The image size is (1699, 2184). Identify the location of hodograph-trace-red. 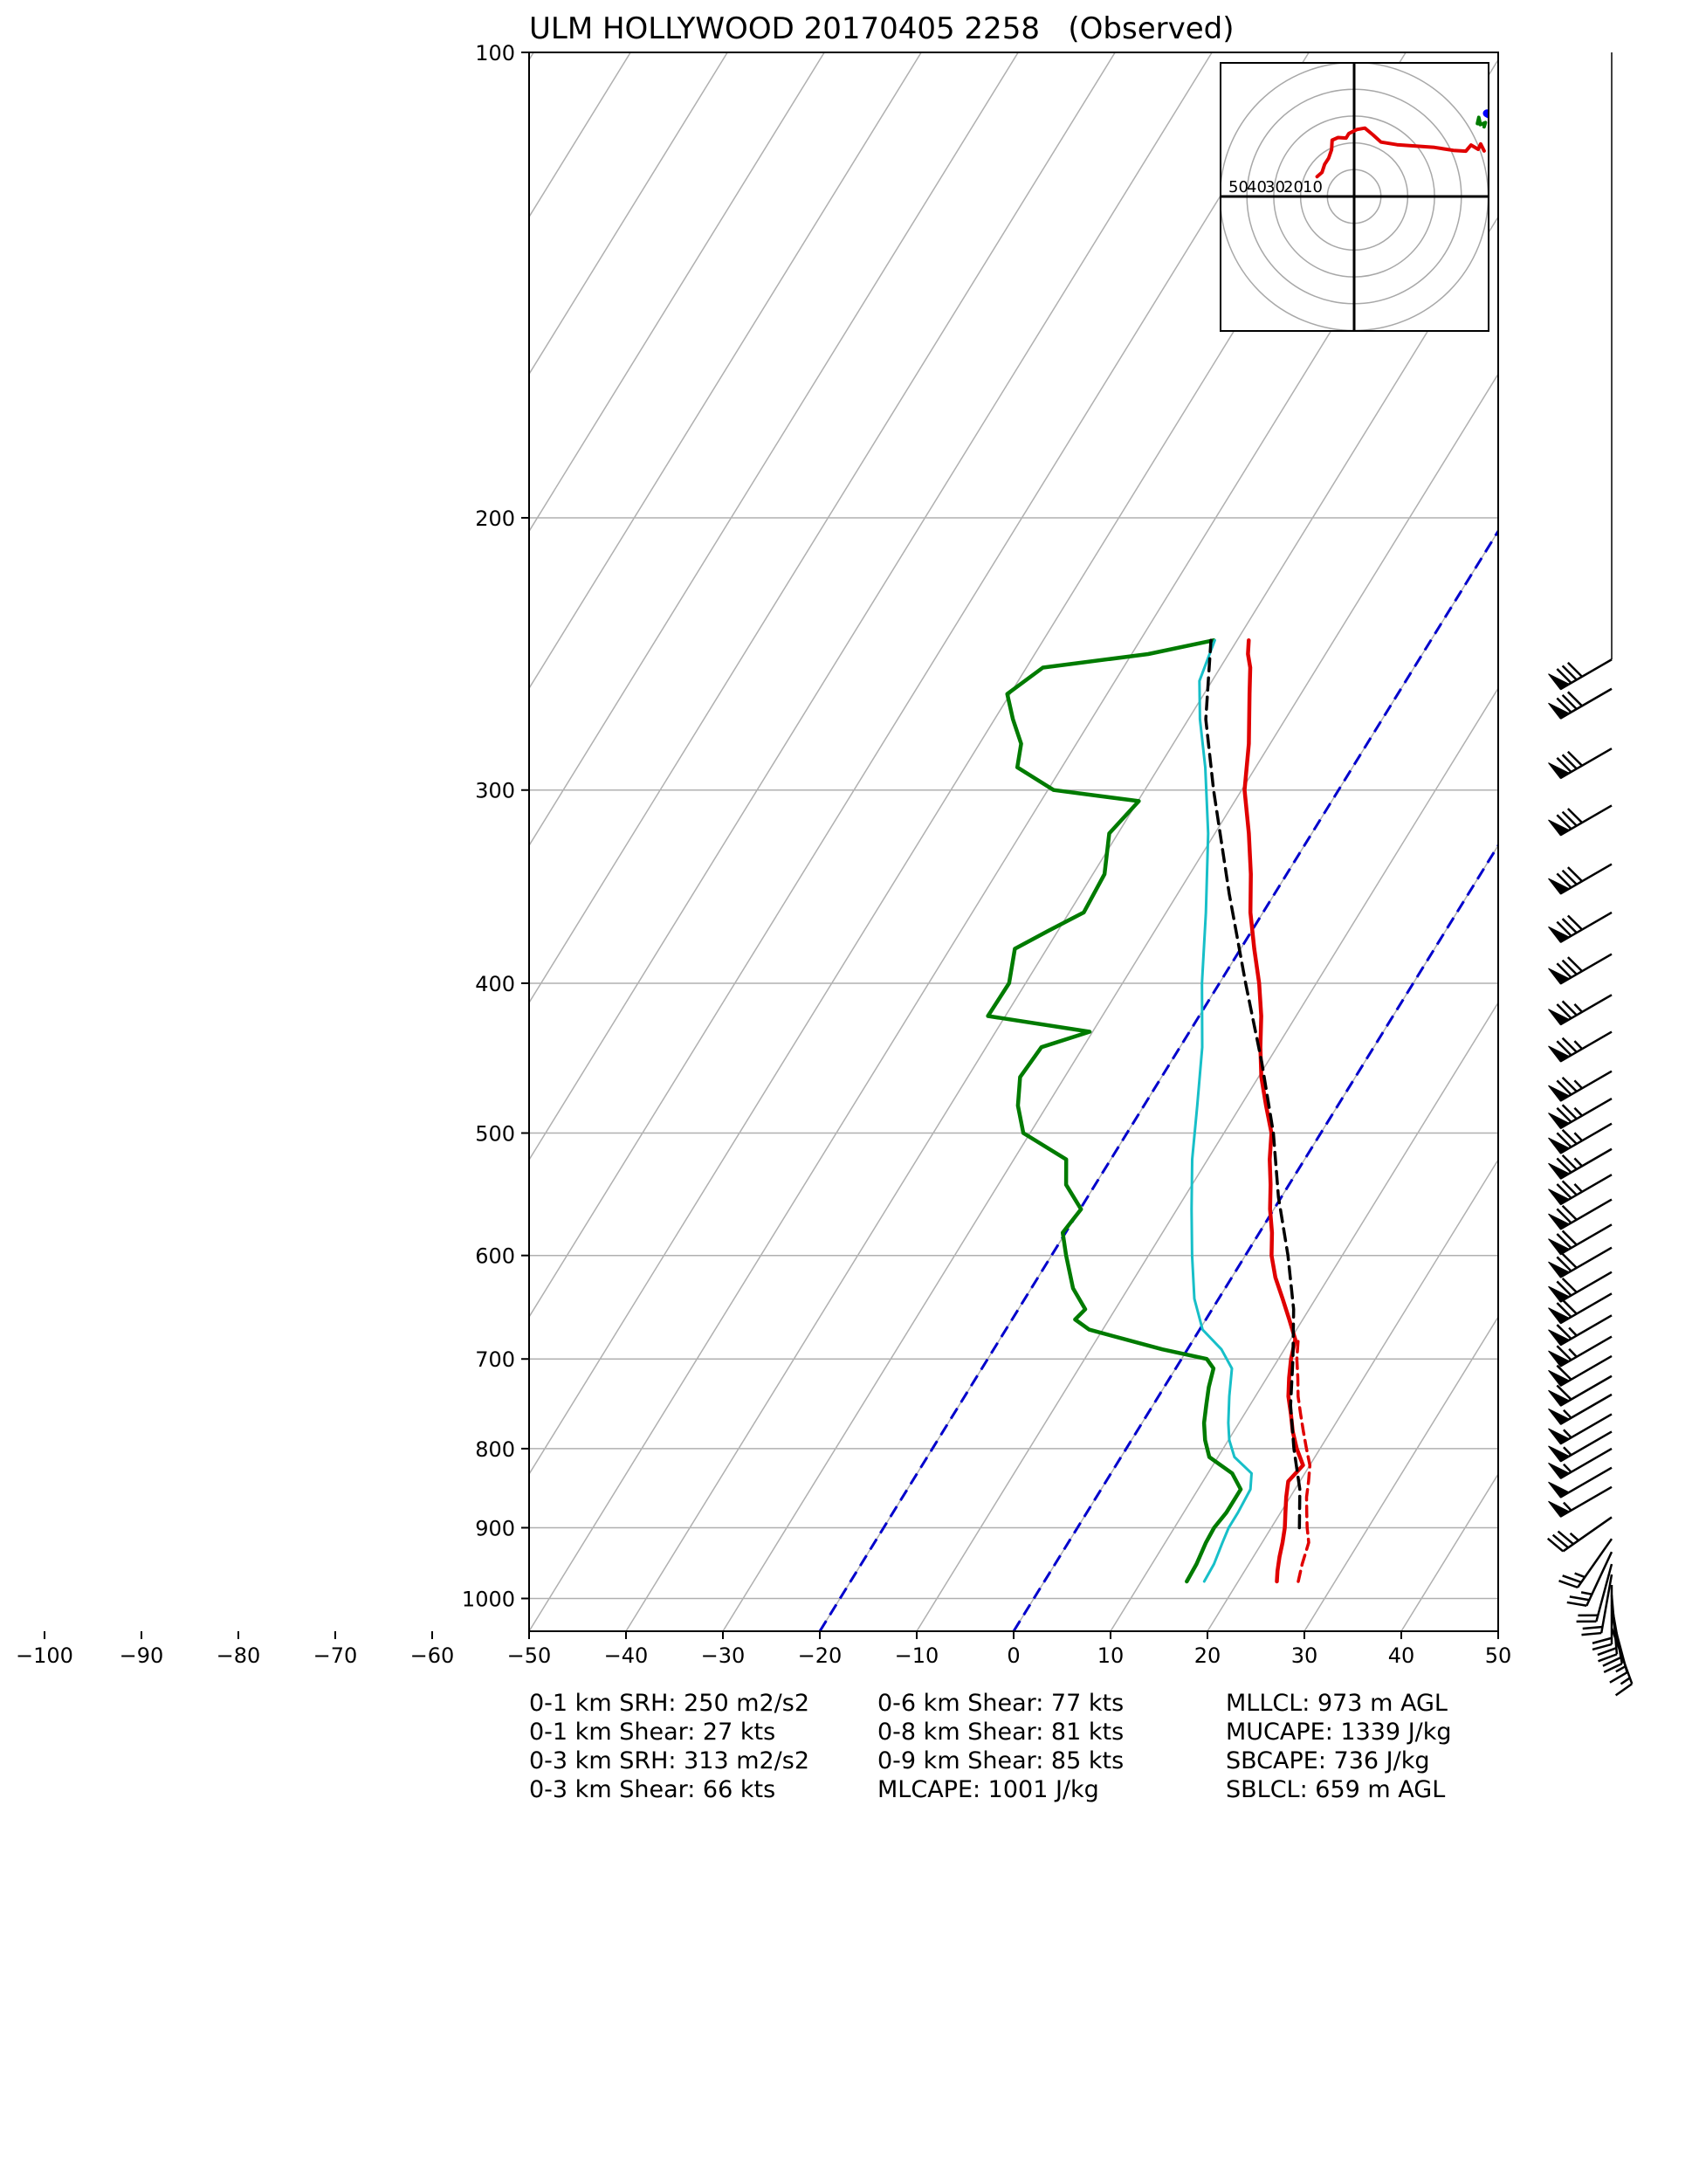
(1400, 152).